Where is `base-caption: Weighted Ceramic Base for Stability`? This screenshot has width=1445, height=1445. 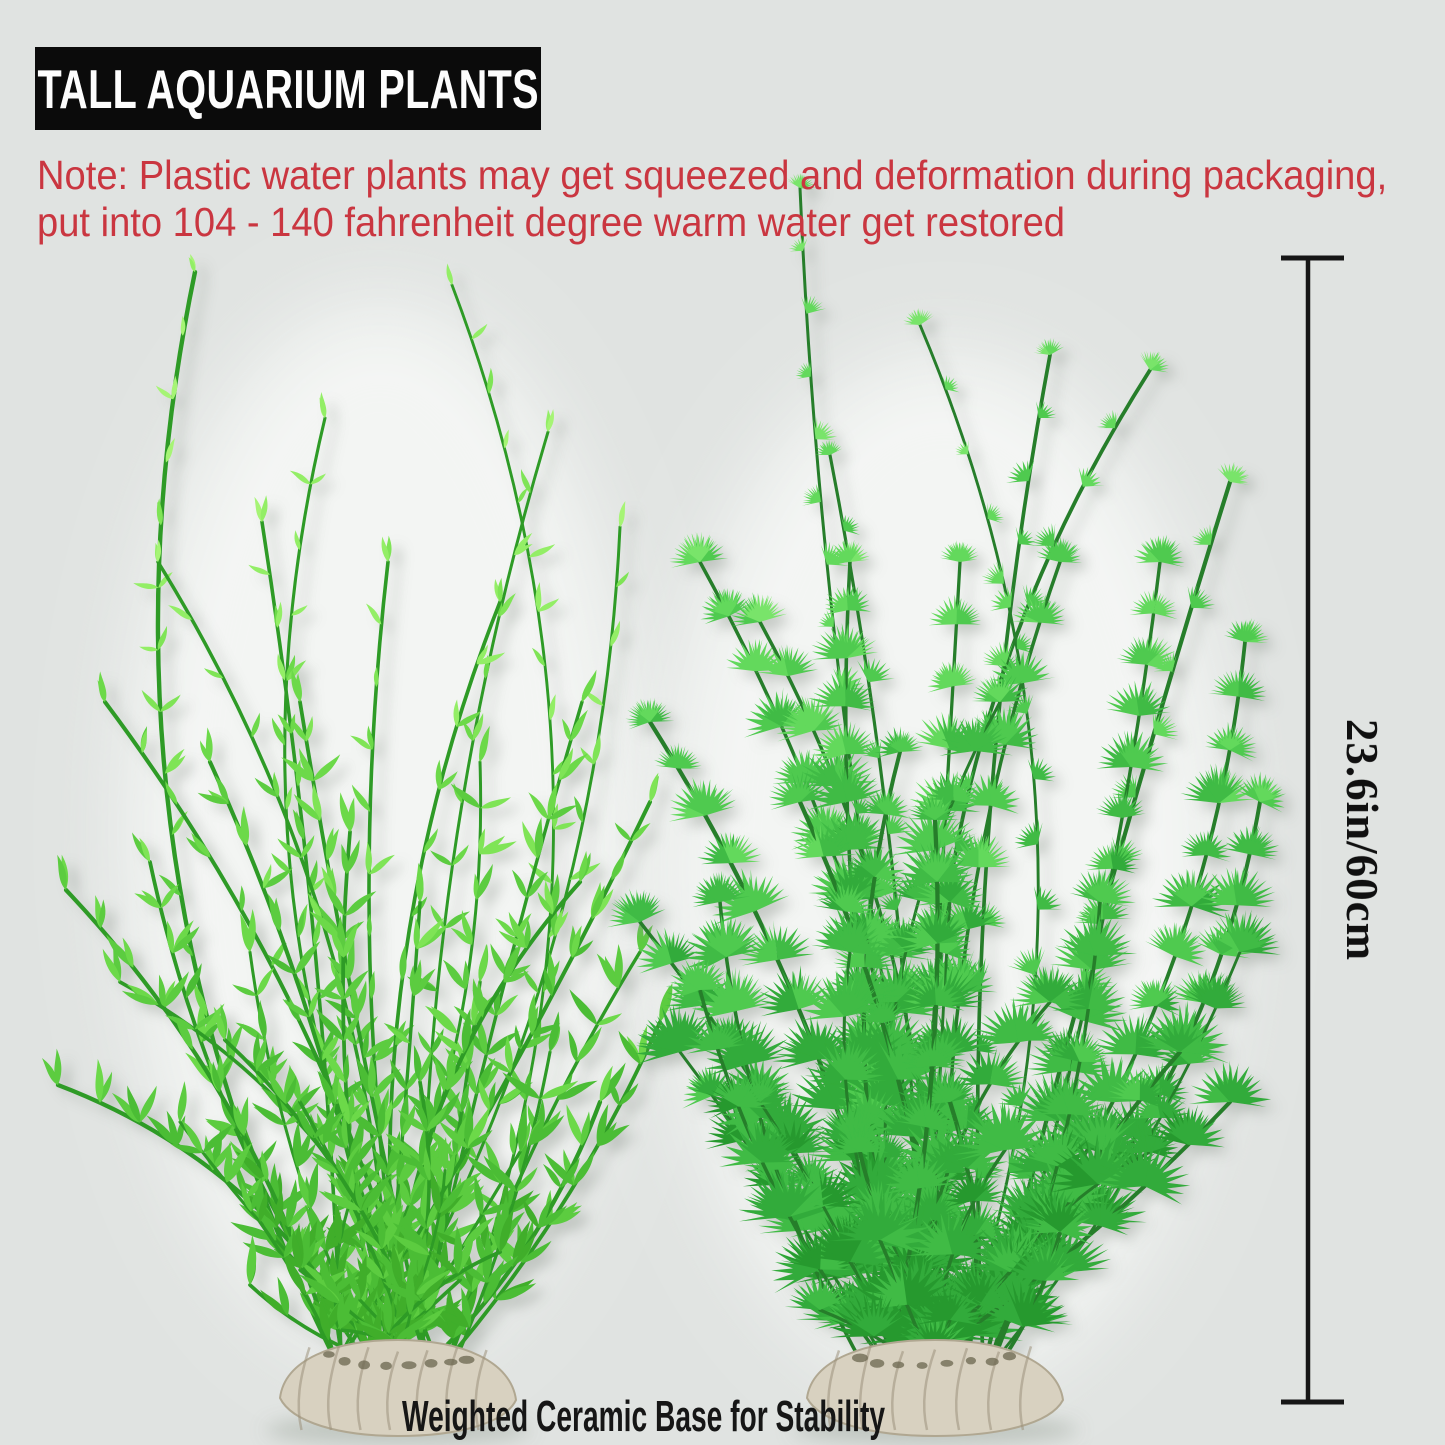
base-caption: Weighted Ceramic Base for Stability is located at coordinates (644, 1416).